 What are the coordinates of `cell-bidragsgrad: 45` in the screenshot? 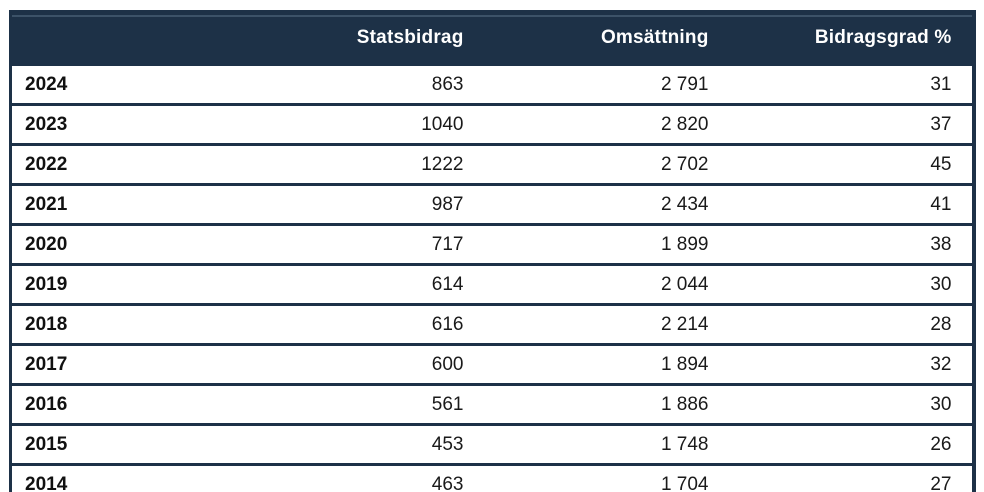 It's located at (851, 164).